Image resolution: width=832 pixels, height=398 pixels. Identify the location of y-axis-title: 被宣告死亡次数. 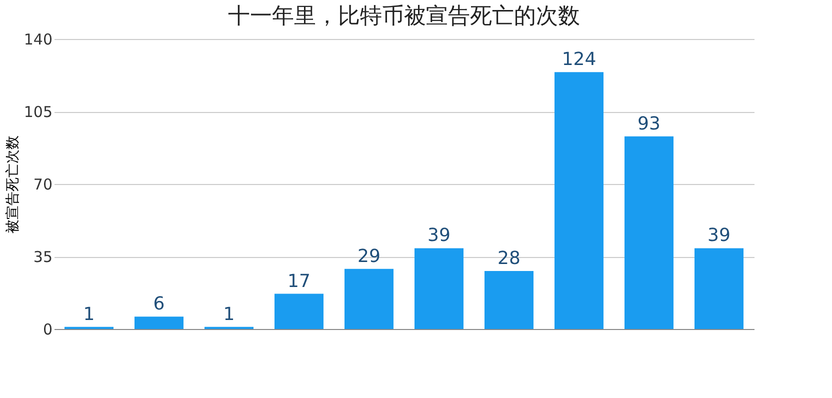
(12, 185).